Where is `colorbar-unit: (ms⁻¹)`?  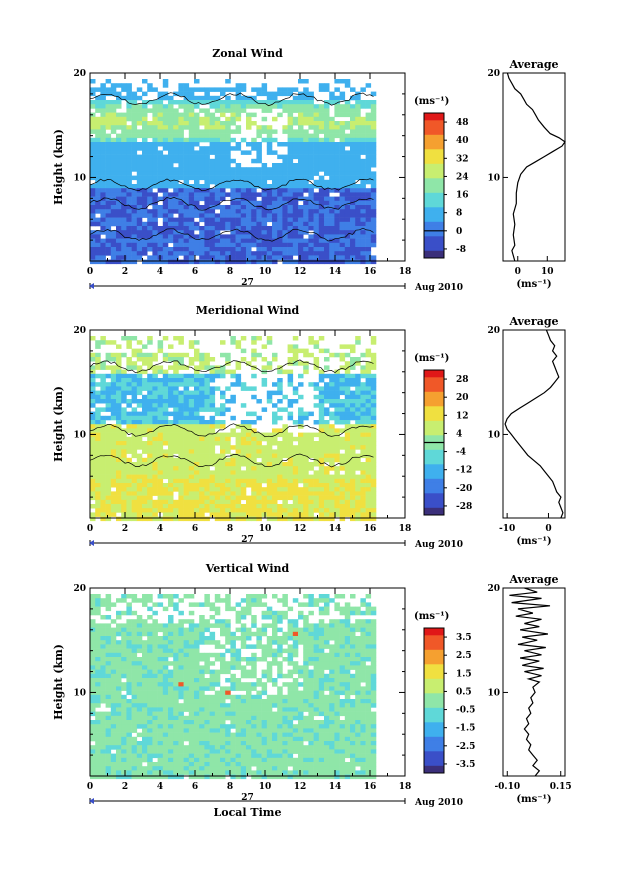 colorbar-unit: (ms⁻¹) is located at coordinates (431, 358).